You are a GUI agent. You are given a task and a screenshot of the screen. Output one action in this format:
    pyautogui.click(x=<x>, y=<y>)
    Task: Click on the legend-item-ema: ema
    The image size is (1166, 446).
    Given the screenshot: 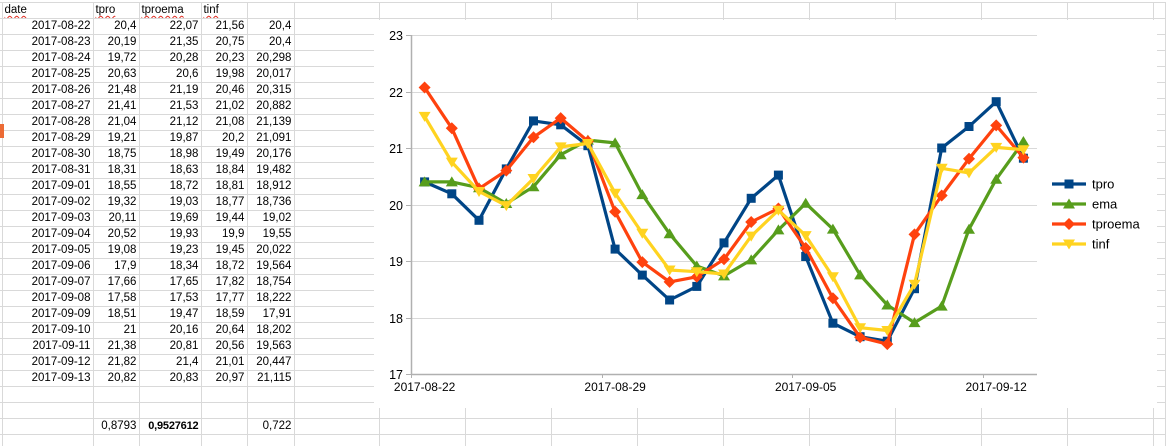 What is the action you would take?
    pyautogui.click(x=1085, y=204)
    